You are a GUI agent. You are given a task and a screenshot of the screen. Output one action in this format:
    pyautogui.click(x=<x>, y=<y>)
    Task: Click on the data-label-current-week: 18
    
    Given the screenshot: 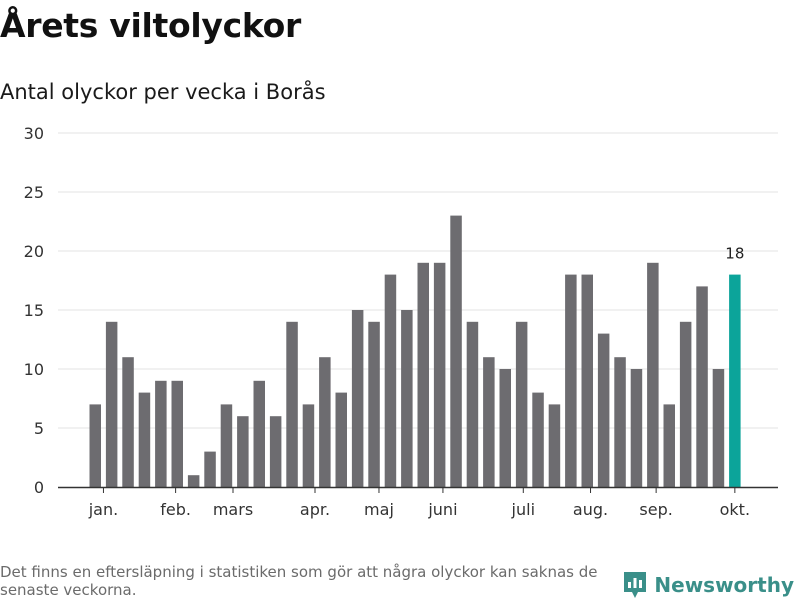 What is the action you would take?
    pyautogui.click(x=734, y=254)
    